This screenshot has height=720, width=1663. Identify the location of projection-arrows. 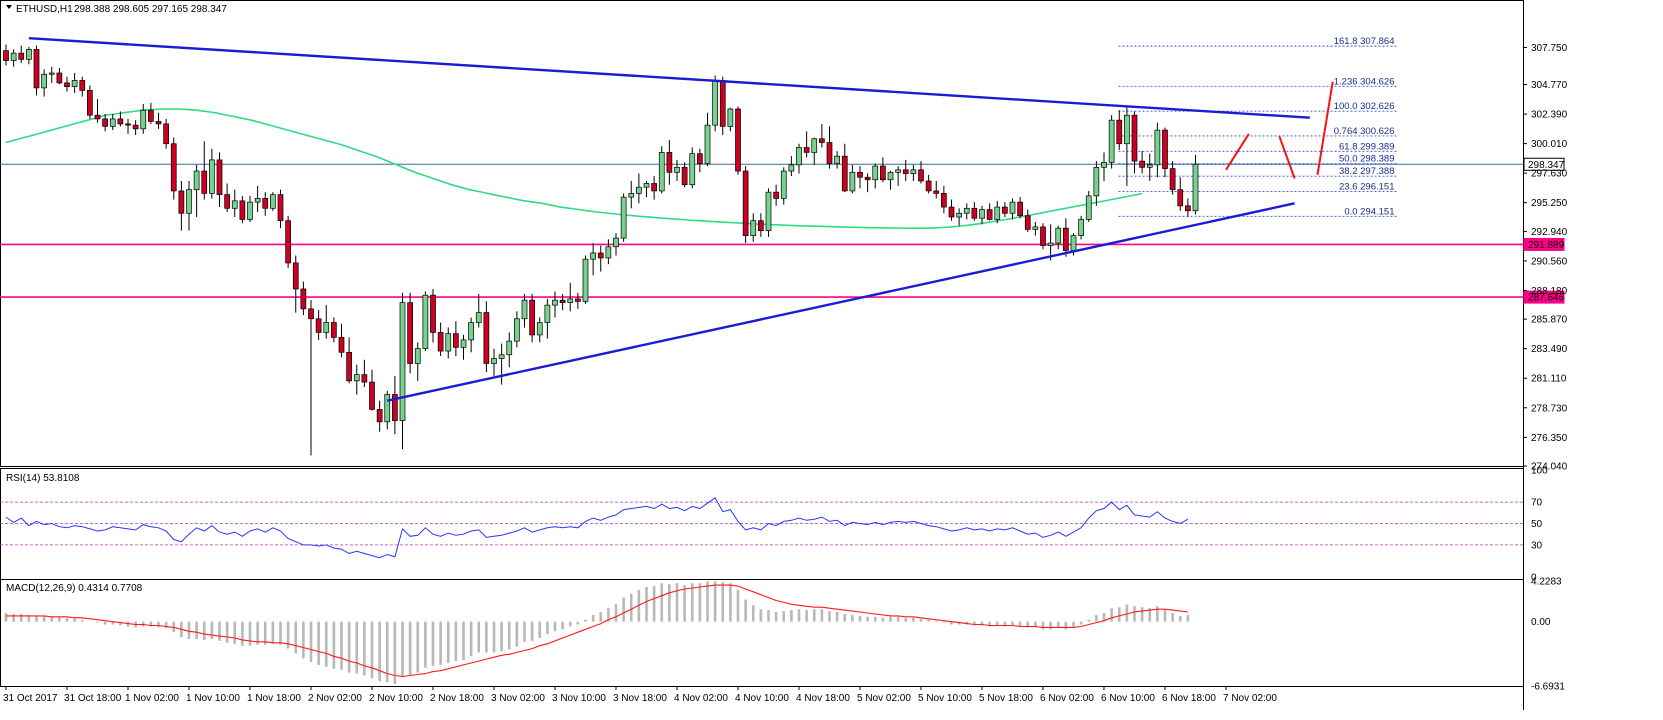
(1279, 130).